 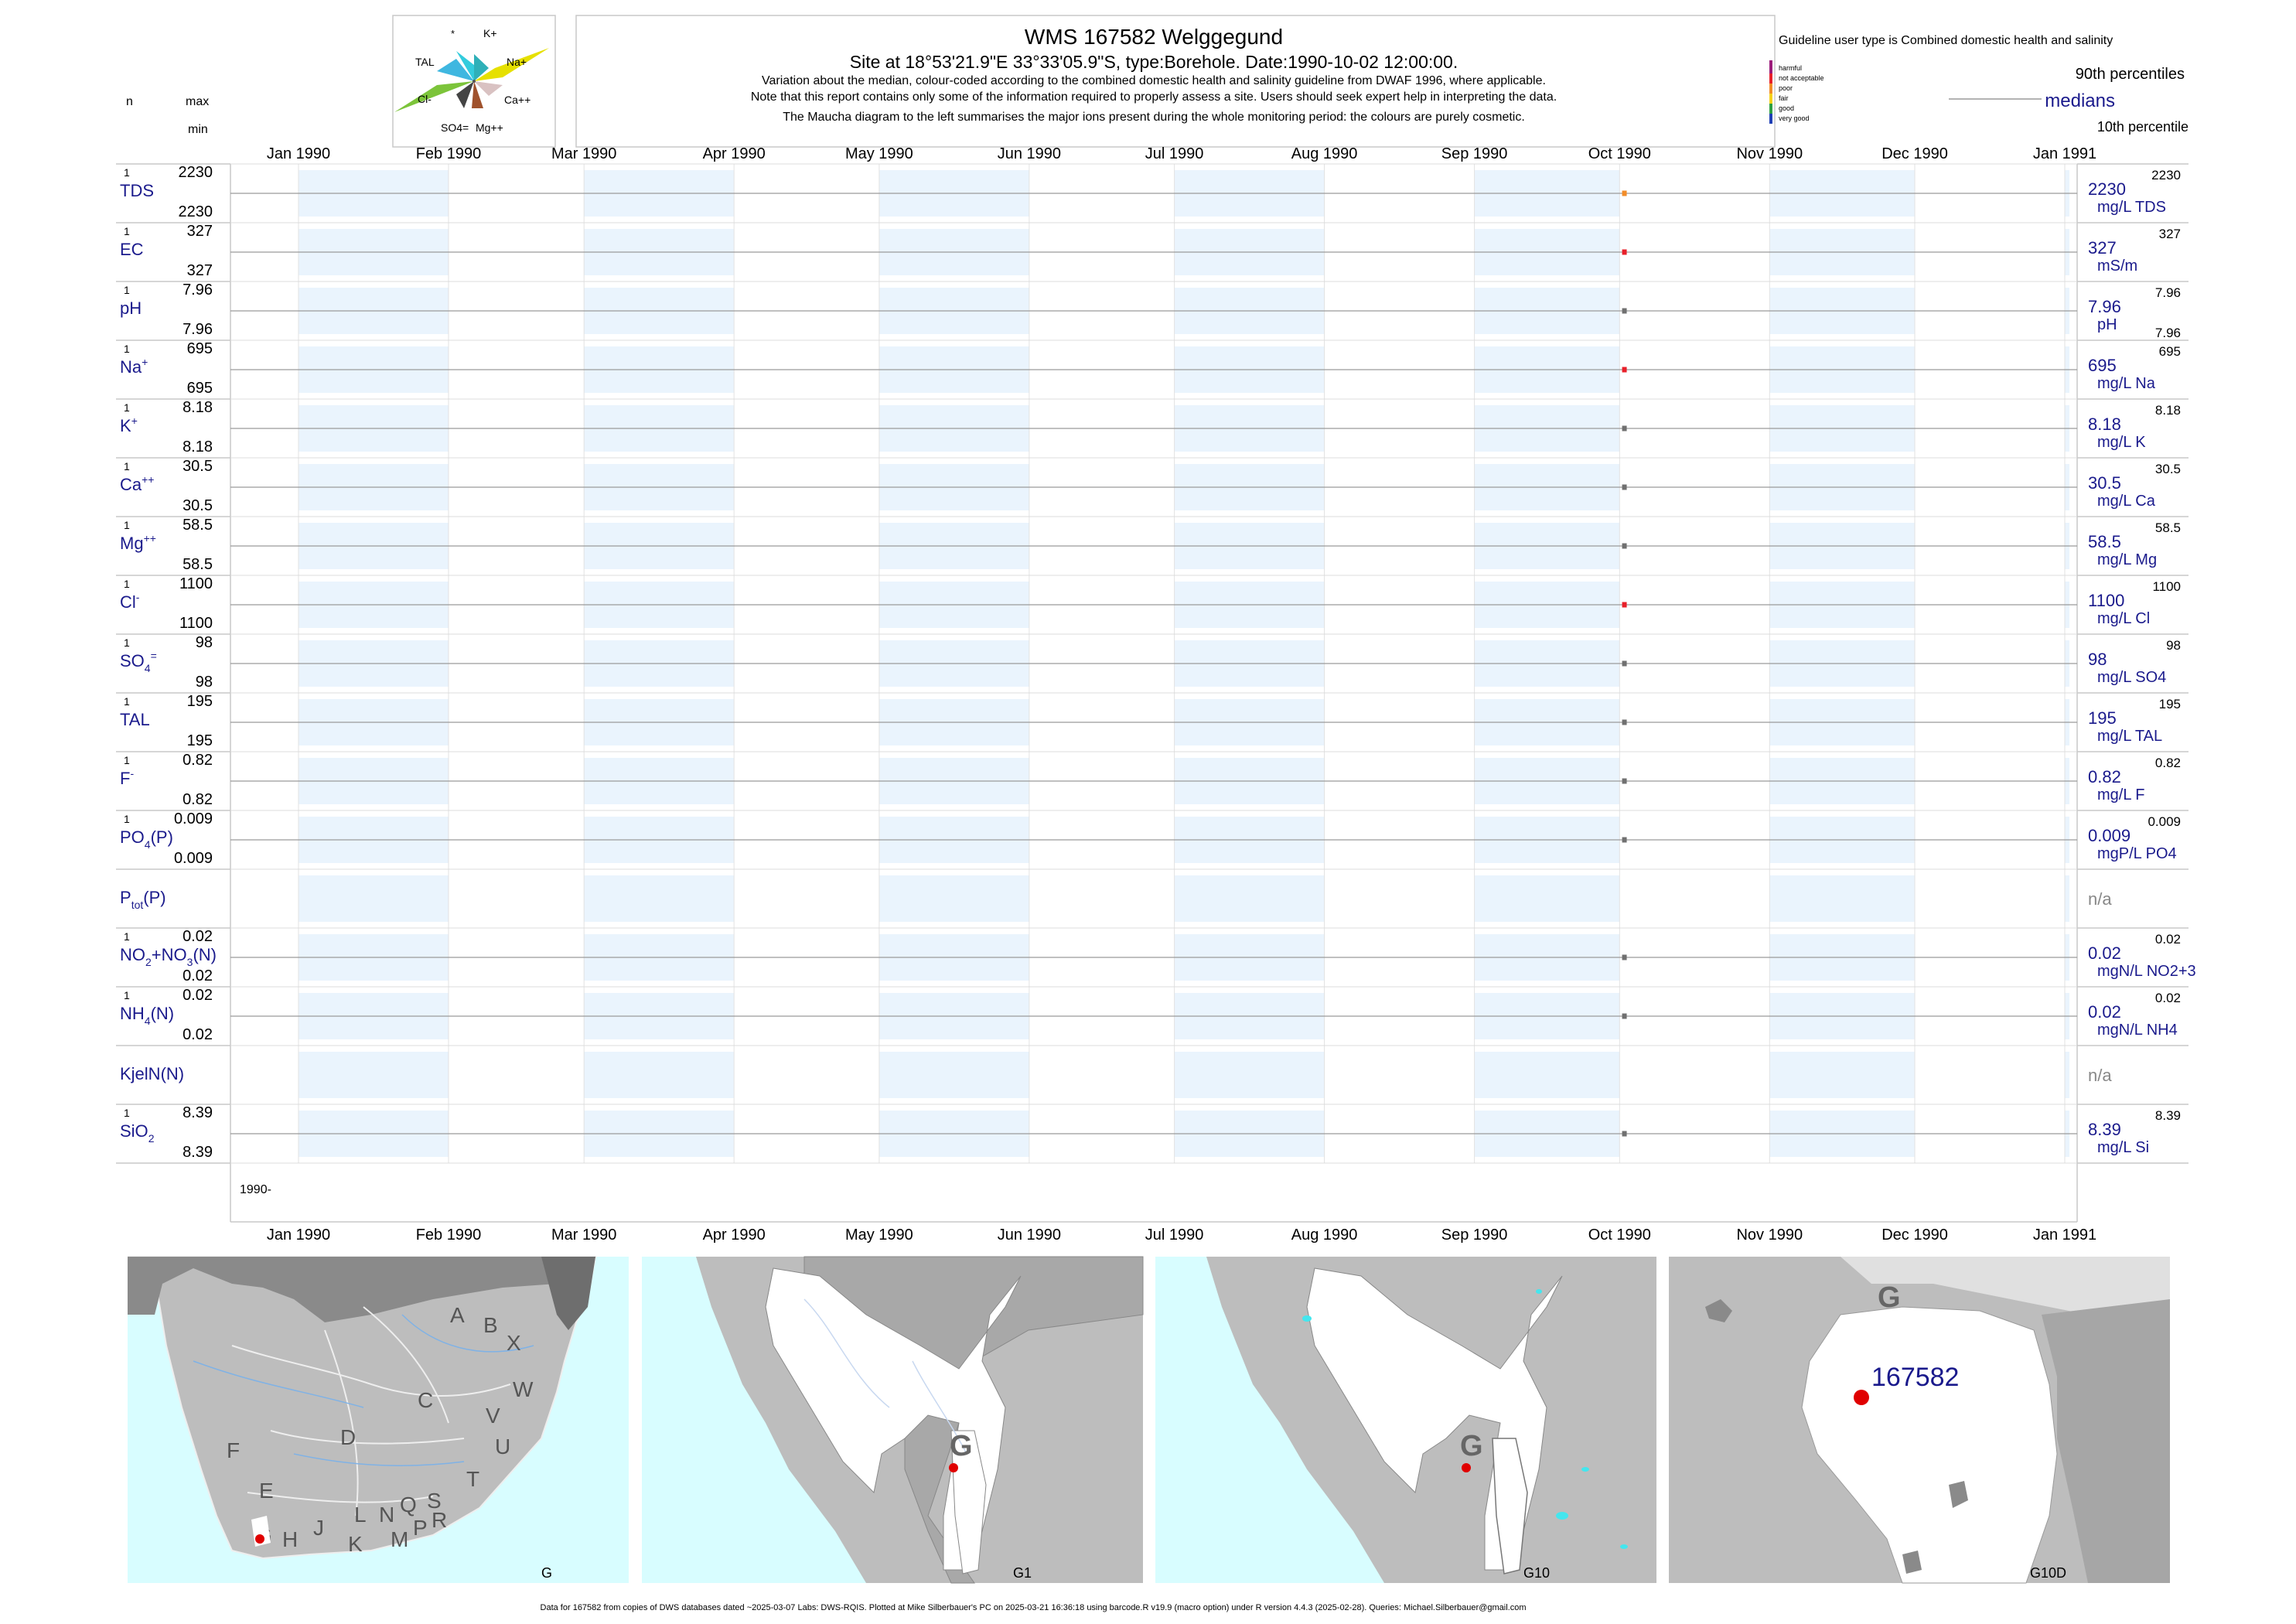 I want to click on row-p90-value: 695, so click(x=2170, y=351).